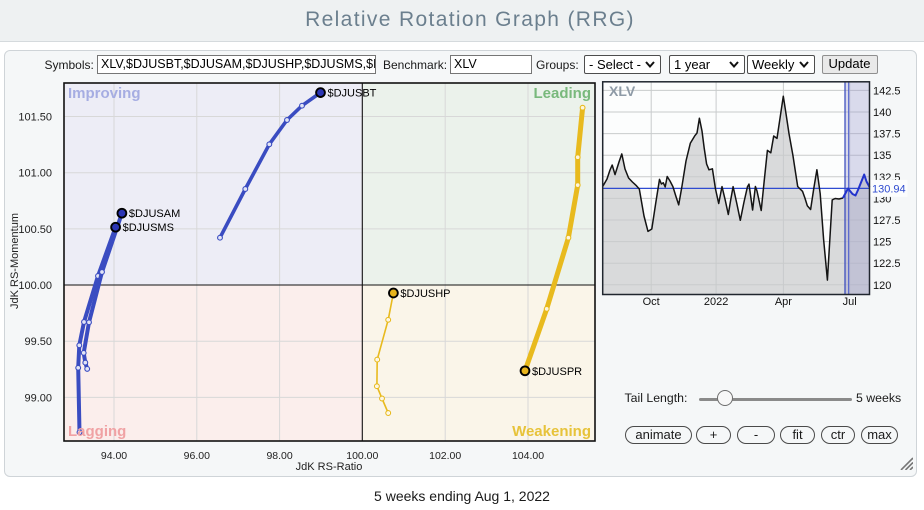 This screenshot has width=924, height=510. Describe the element at coordinates (882, 286) in the screenshot. I see `svg-text: 120` at that location.